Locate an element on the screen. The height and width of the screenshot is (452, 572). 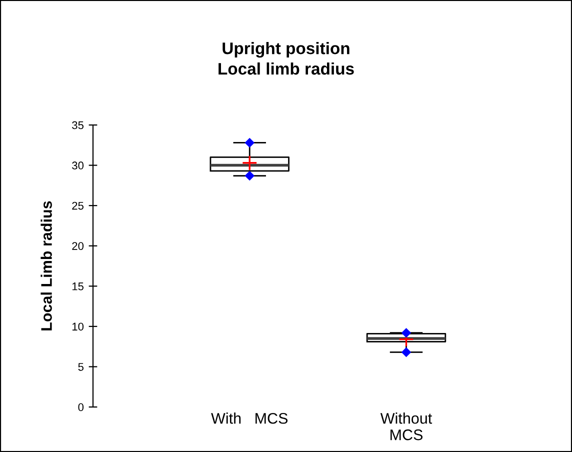
chart-title: Upright position Local limb radius is located at coordinates (286, 58).